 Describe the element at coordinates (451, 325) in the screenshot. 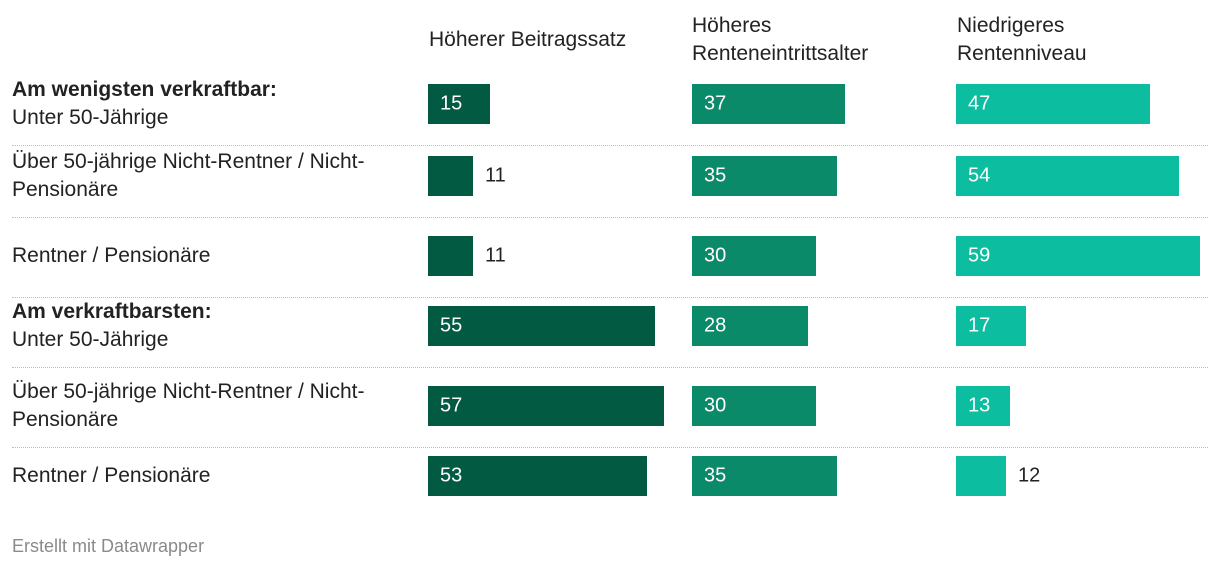

I see `bar-value-label: 55` at that location.